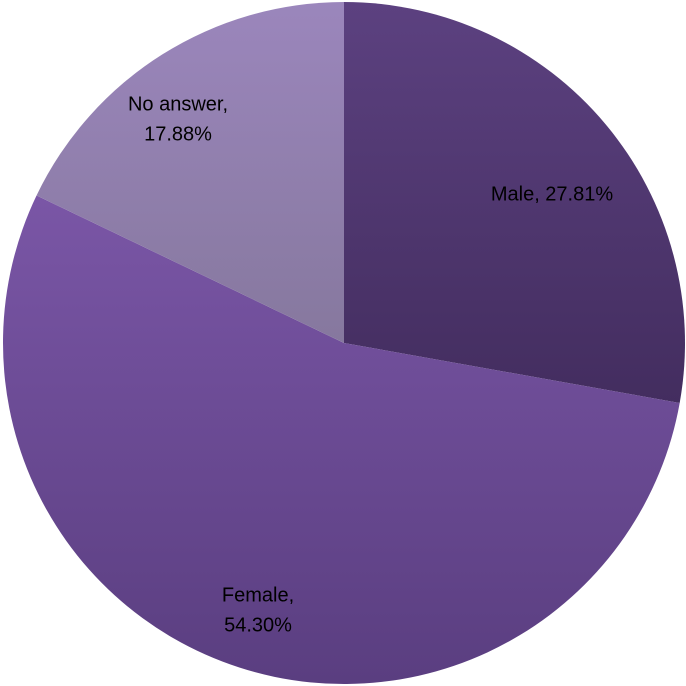 This screenshot has height=686, width=686. What do you see at coordinates (258, 595) in the screenshot?
I see `data-label-line: Female,` at bounding box center [258, 595].